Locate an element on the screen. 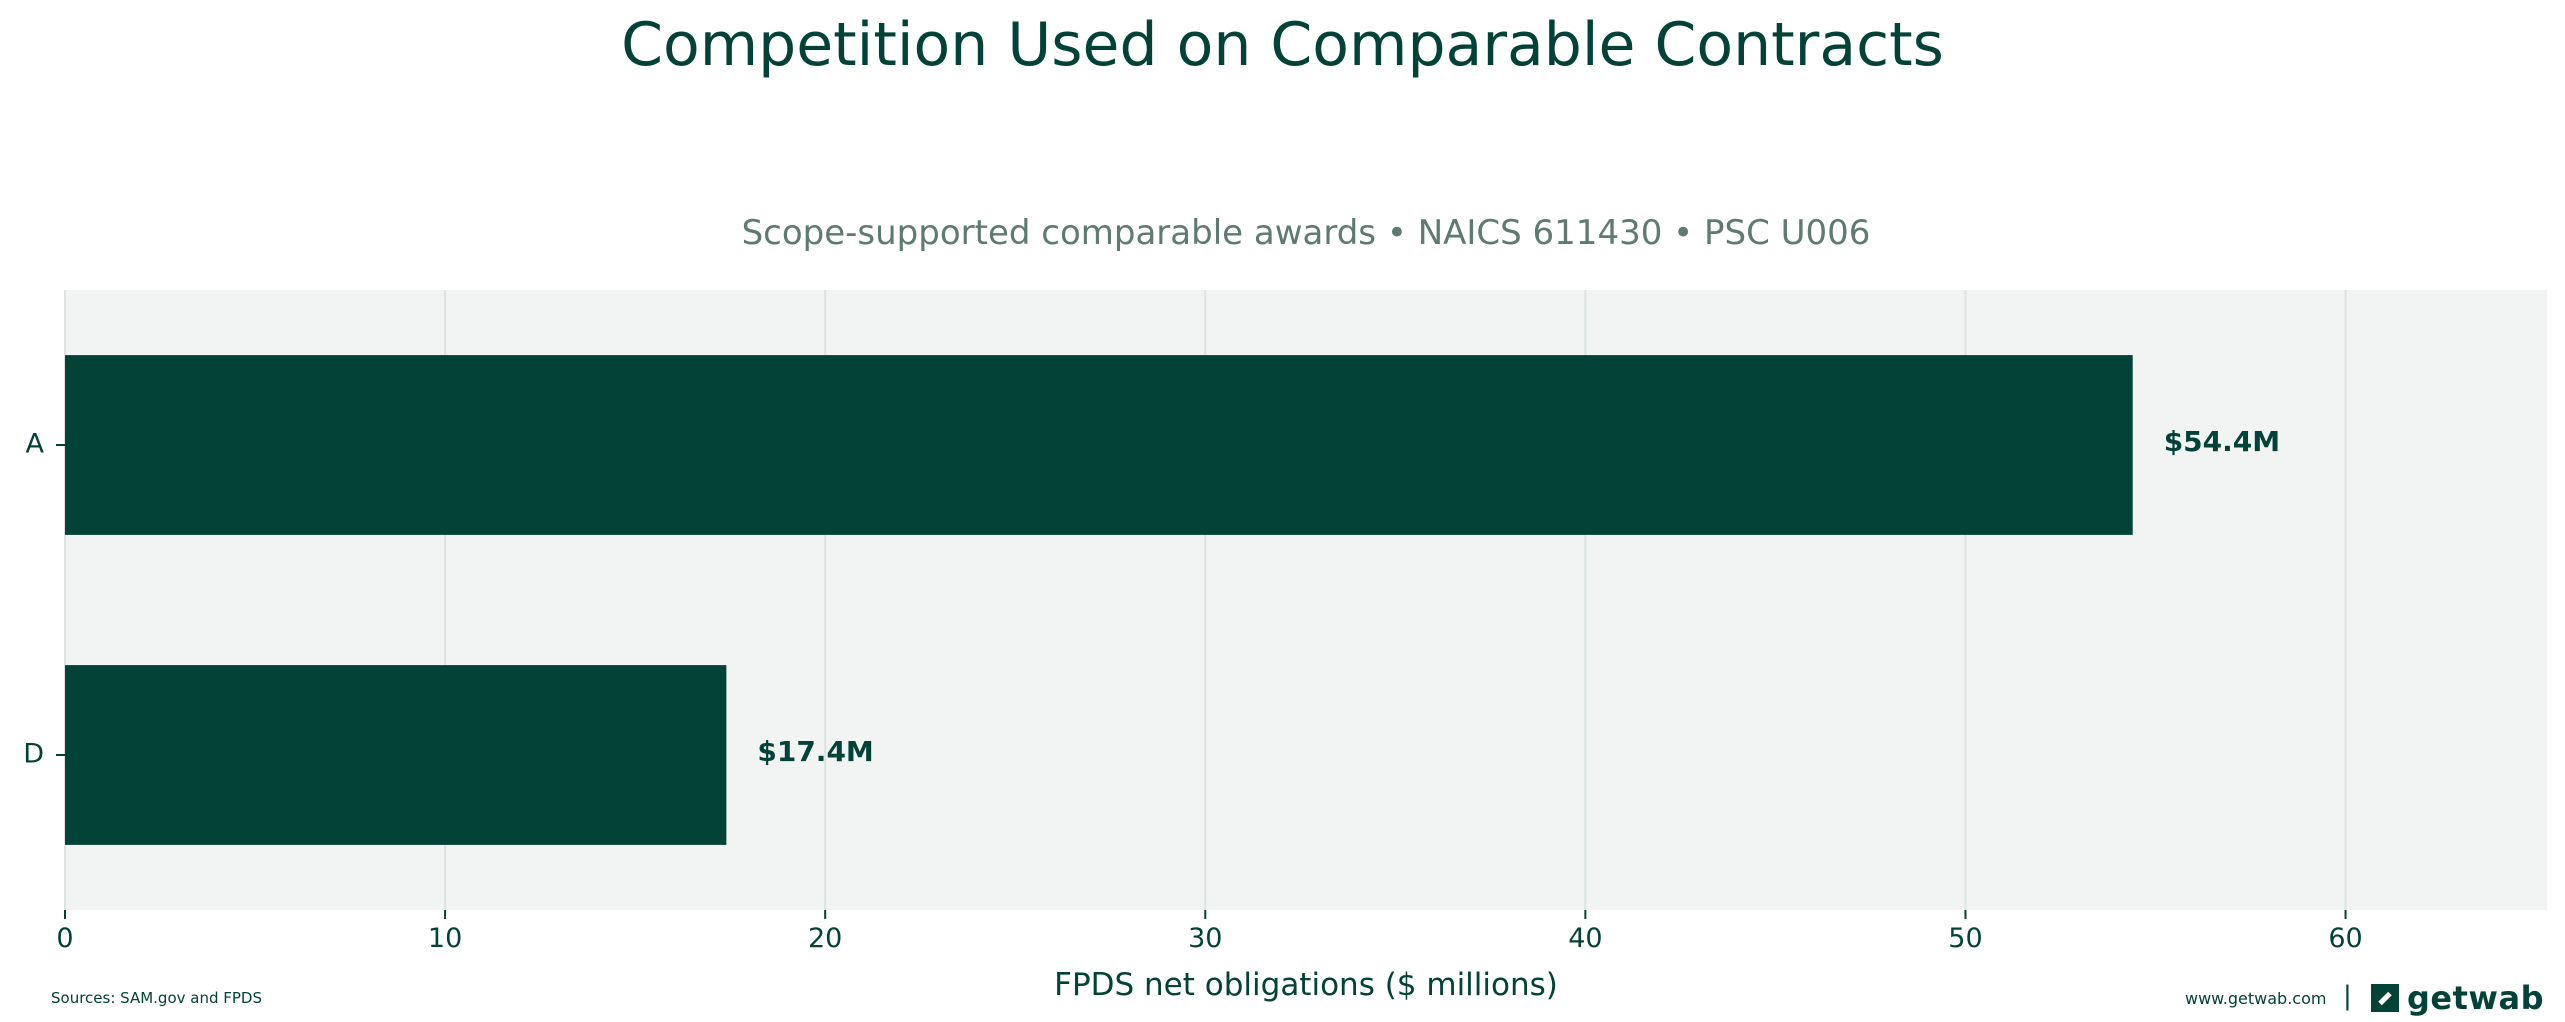 Image resolution: width=2565 pixels, height=1022 pixels. chart-title: Competition Used on Comparable Contracts is located at coordinates (1282, 45).